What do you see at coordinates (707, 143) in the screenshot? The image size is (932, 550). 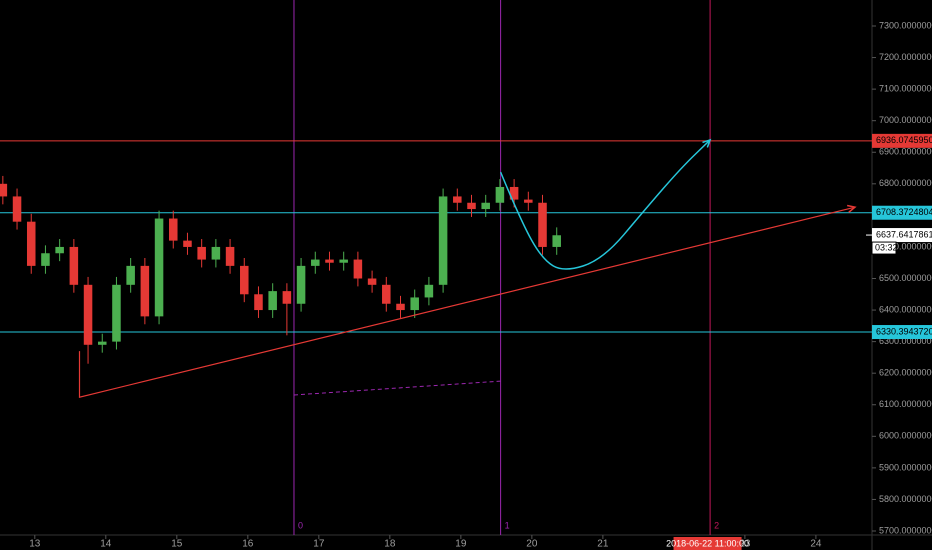 I see `curve-arrow` at bounding box center [707, 143].